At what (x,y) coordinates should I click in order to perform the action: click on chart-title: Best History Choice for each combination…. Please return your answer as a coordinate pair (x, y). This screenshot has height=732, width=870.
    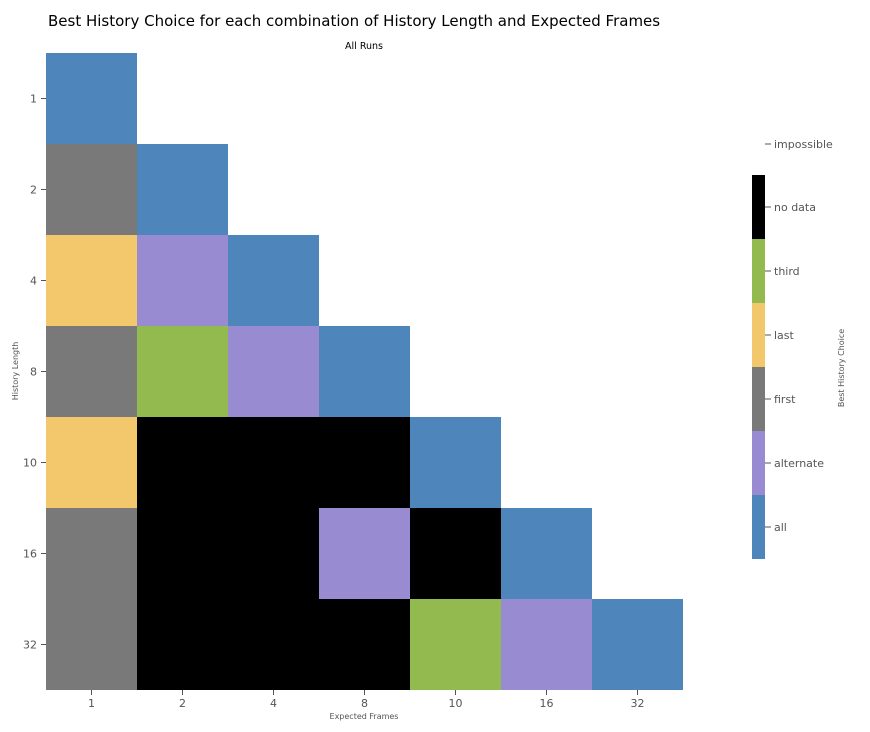
    Looking at the image, I should click on (354, 21).